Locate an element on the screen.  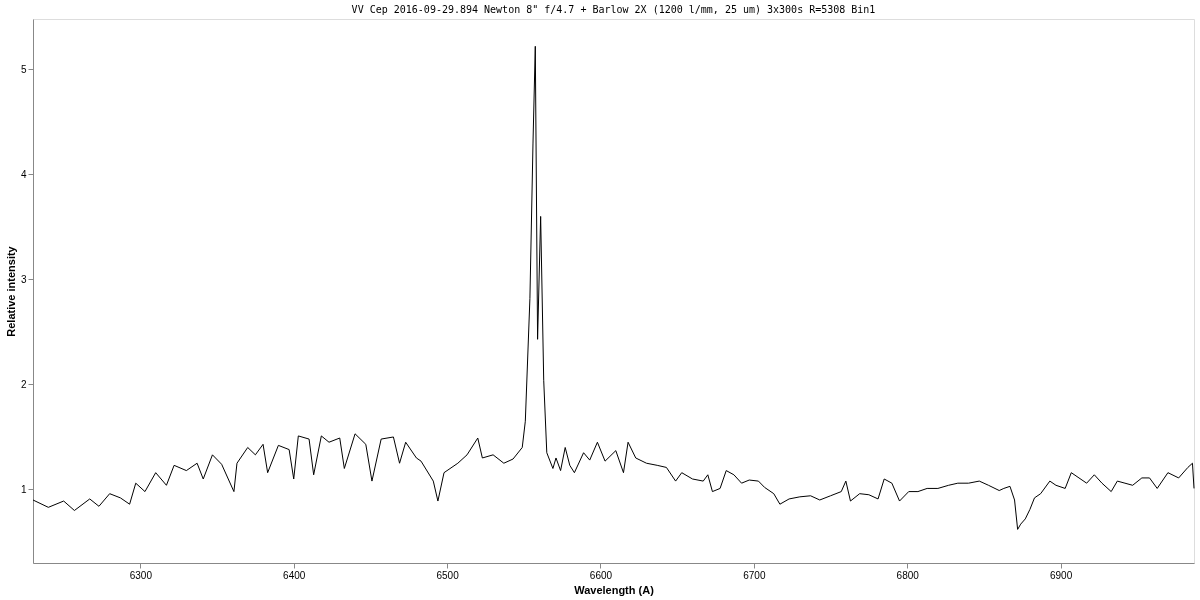
y-tick-label: 3 is located at coordinates (23, 279).